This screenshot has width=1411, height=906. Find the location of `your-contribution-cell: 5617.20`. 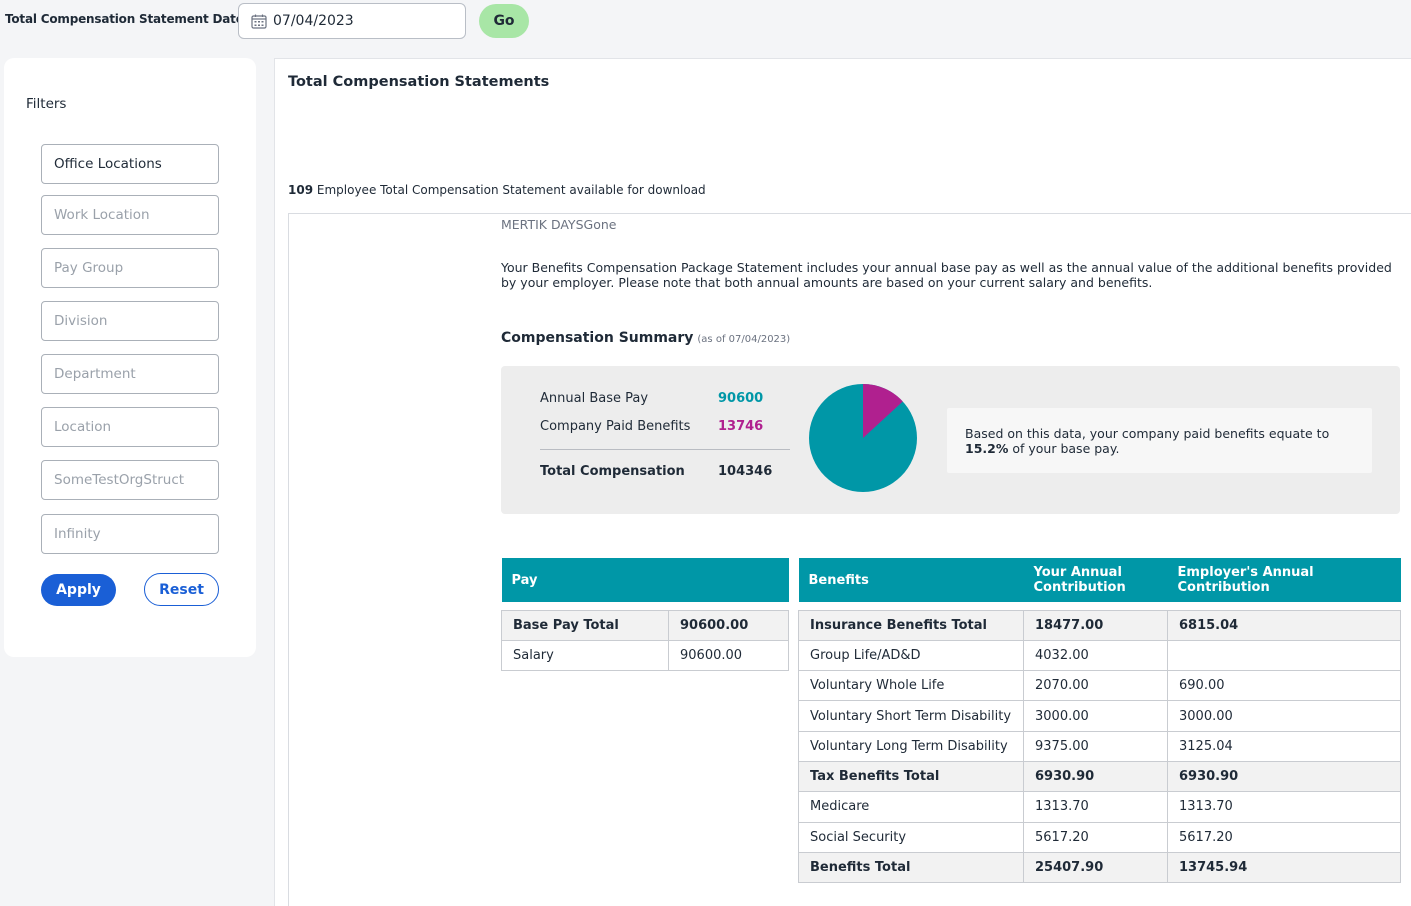

your-contribution-cell: 5617.20 is located at coordinates (1095, 837).